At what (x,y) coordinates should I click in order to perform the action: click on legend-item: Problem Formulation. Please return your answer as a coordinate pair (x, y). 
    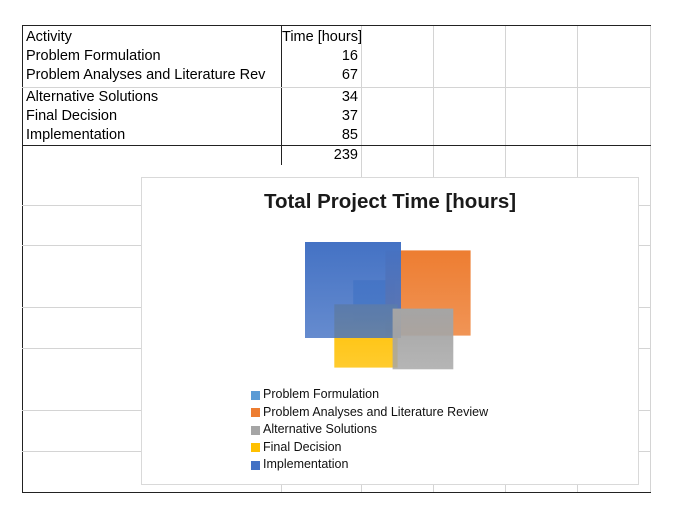
    Looking at the image, I should click on (369, 395).